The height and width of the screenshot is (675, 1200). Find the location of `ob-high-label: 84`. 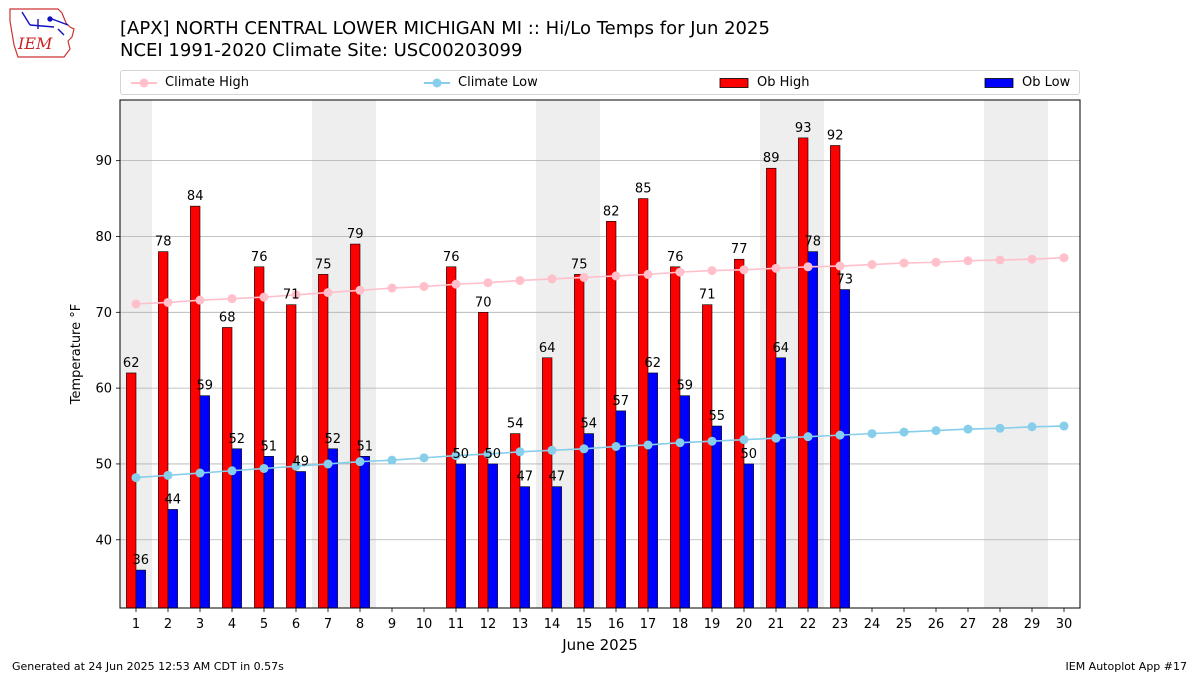

ob-high-label: 84 is located at coordinates (195, 196).